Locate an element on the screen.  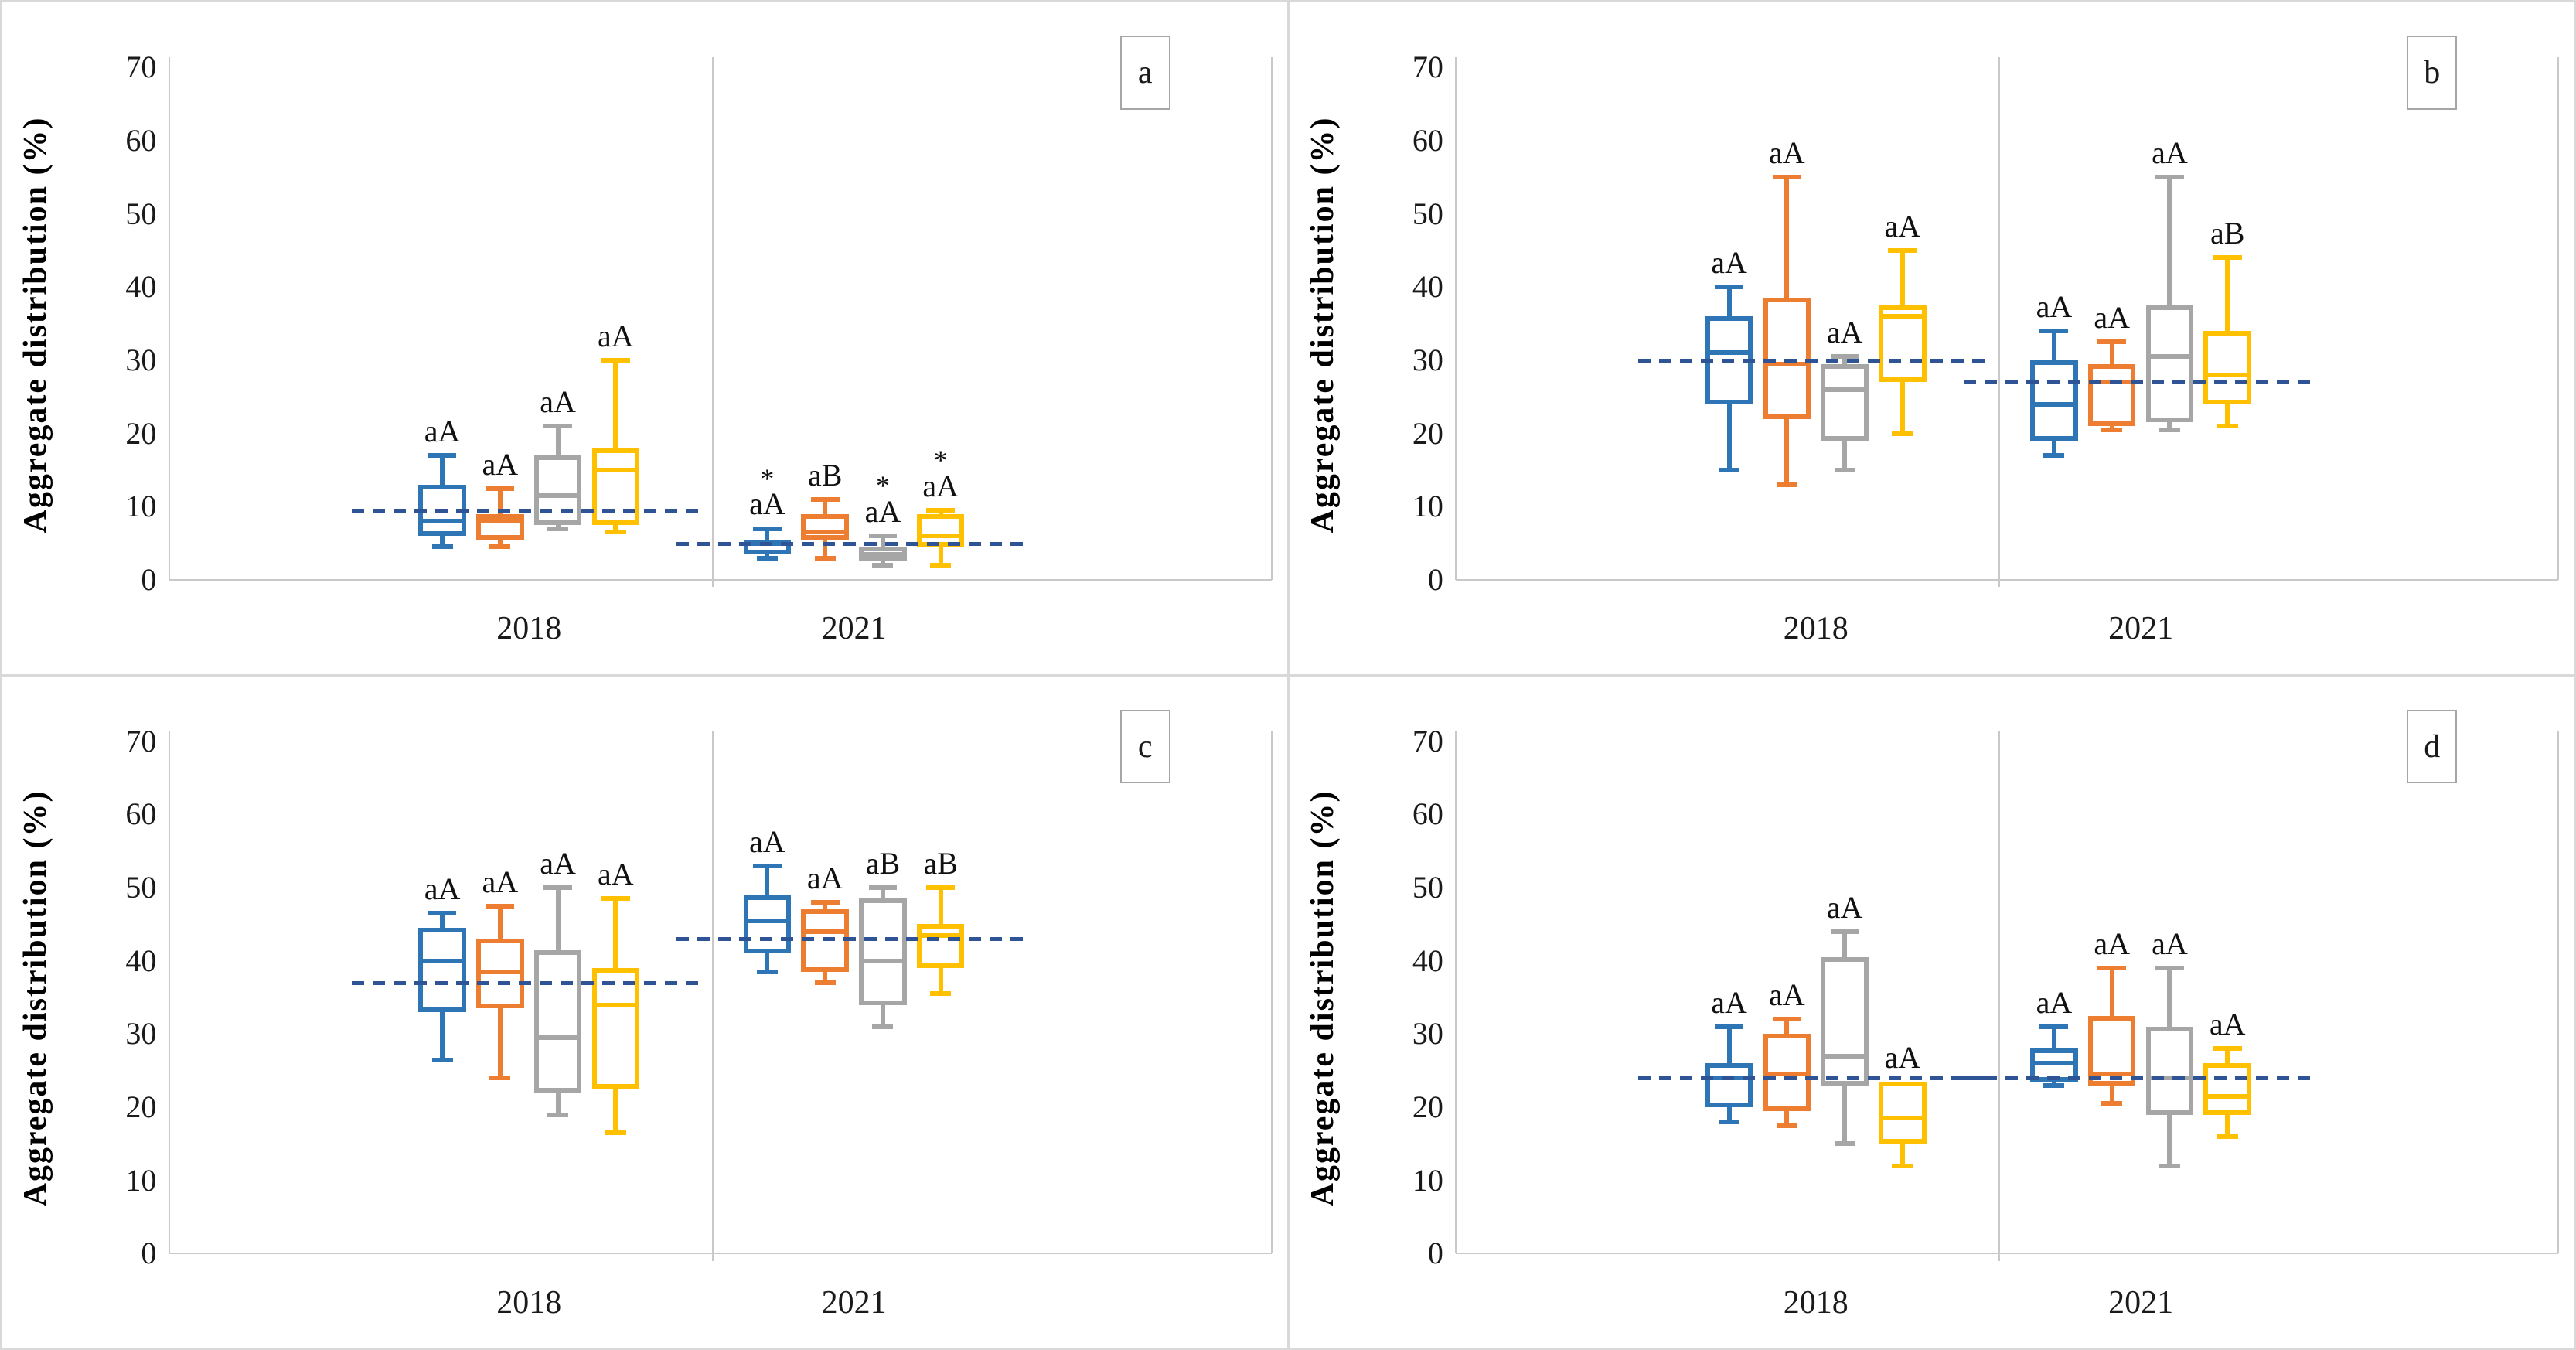
y-tick-label: 50 is located at coordinates (1427, 213).